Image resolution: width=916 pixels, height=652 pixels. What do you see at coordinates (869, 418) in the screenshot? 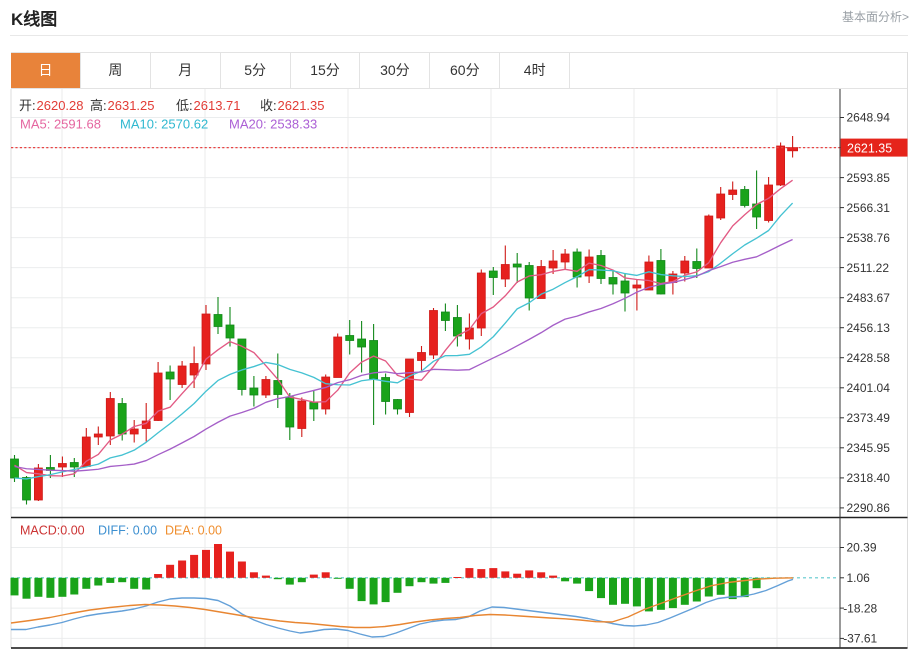
I see `svg-text: 2373.49` at bounding box center [869, 418].